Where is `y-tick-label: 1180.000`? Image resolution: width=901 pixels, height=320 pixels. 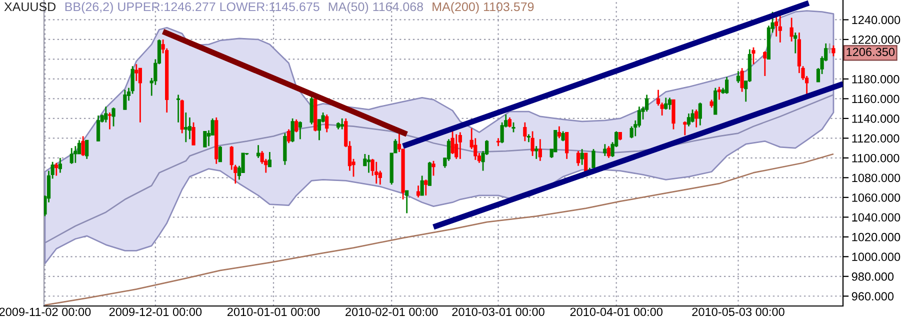
y-tick-label: 1180.000 is located at coordinates (876, 79).